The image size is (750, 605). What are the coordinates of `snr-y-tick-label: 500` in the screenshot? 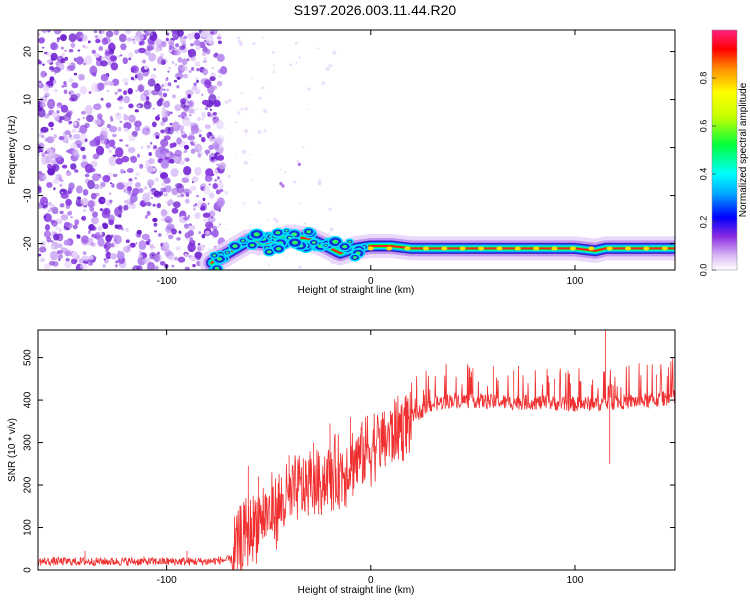 It's located at (28, 357).